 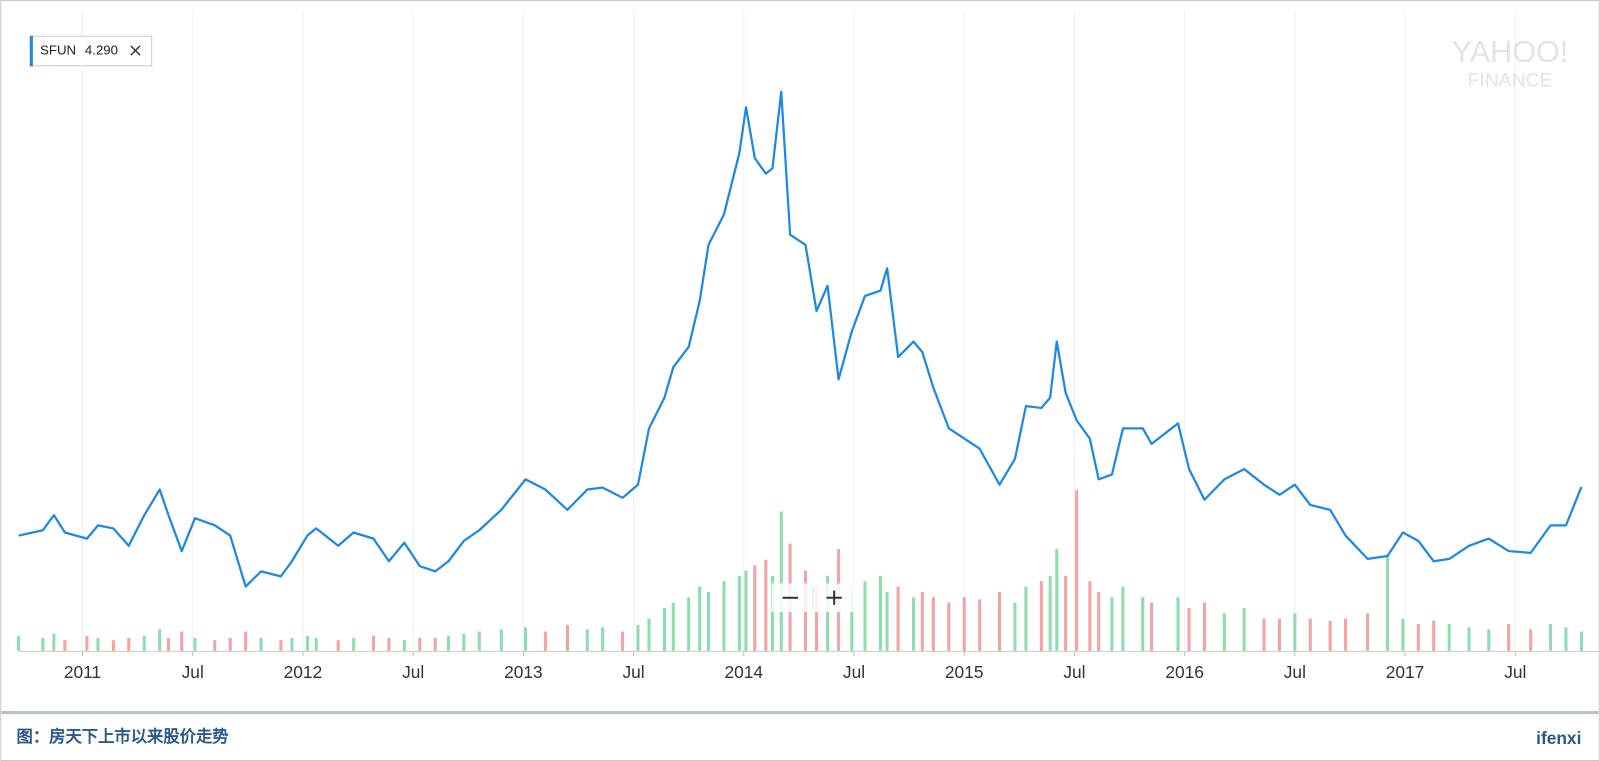 I want to click on legend-swatch, so click(x=31, y=51).